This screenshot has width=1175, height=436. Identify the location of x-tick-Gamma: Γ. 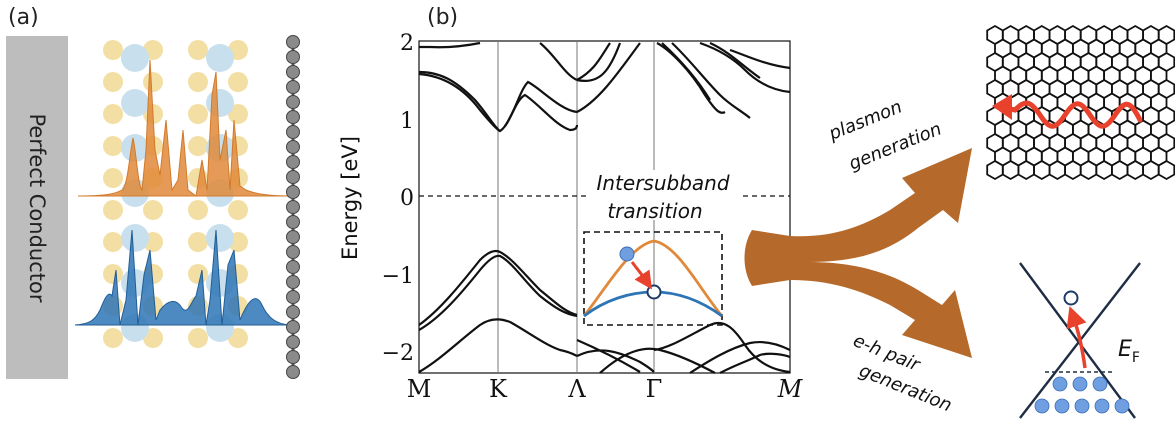
(654, 389).